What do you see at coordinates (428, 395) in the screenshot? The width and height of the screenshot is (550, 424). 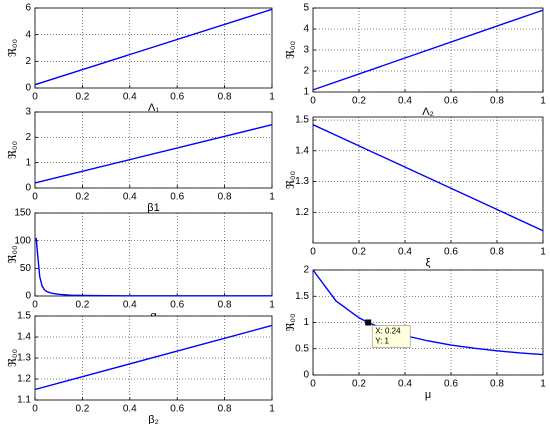 I see `x-axis-label: μ` at bounding box center [428, 395].